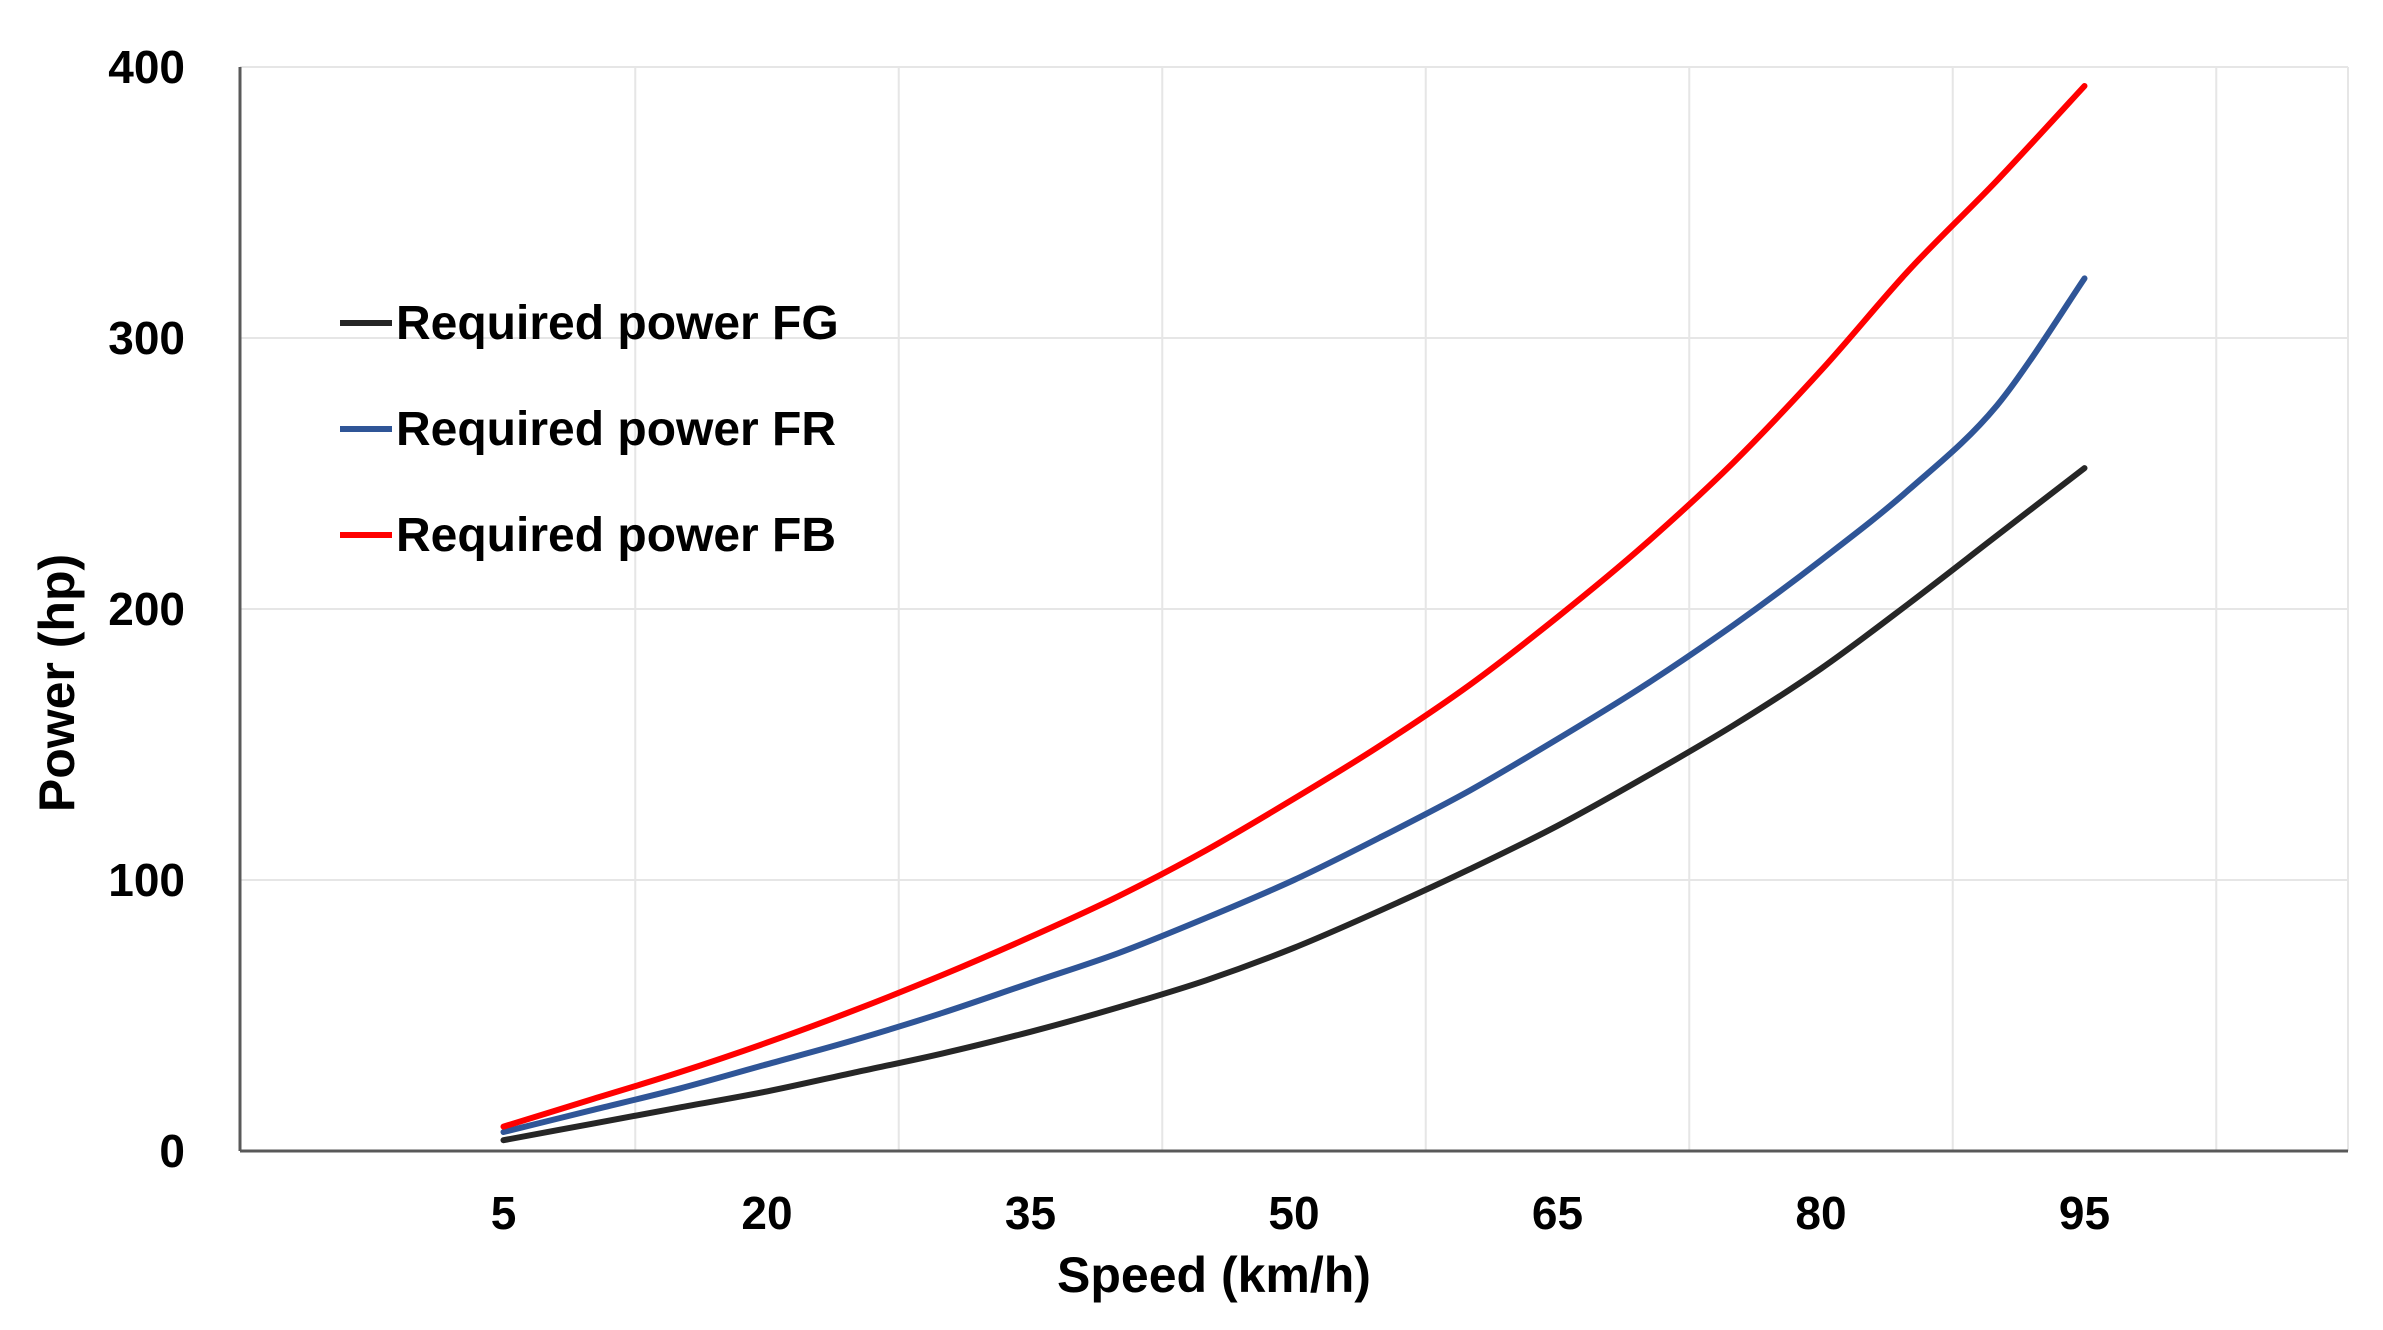 Image resolution: width=2383 pixels, height=1330 pixels. What do you see at coordinates (146, 880) in the screenshot?
I see `y-tick-label: 100` at bounding box center [146, 880].